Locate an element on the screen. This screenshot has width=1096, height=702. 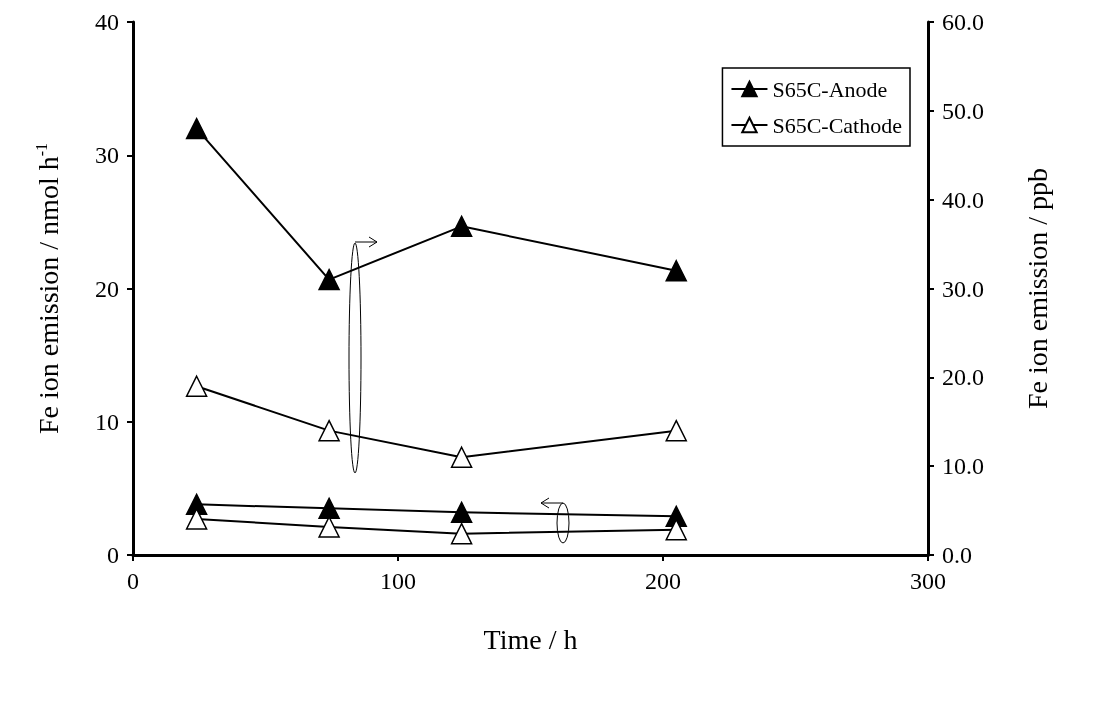
legend-label: S65C-Cathode is located at coordinates (837, 125).